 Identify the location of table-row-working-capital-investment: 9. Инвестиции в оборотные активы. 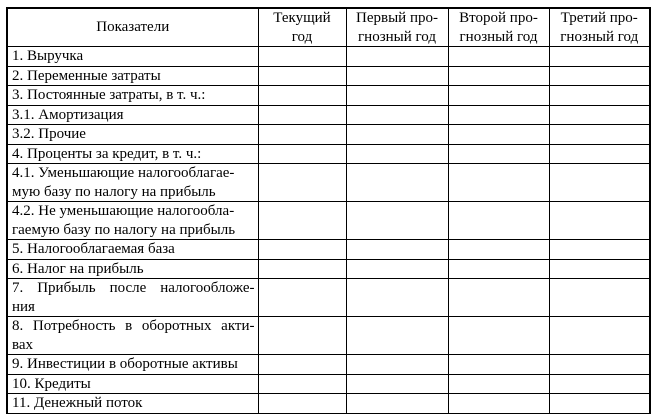
(328, 364).